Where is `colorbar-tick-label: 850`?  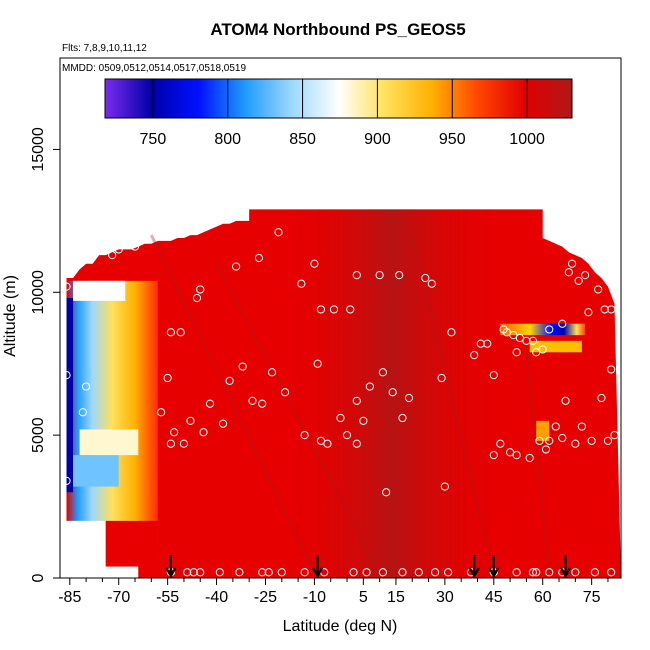 colorbar-tick-label: 850 is located at coordinates (302, 139).